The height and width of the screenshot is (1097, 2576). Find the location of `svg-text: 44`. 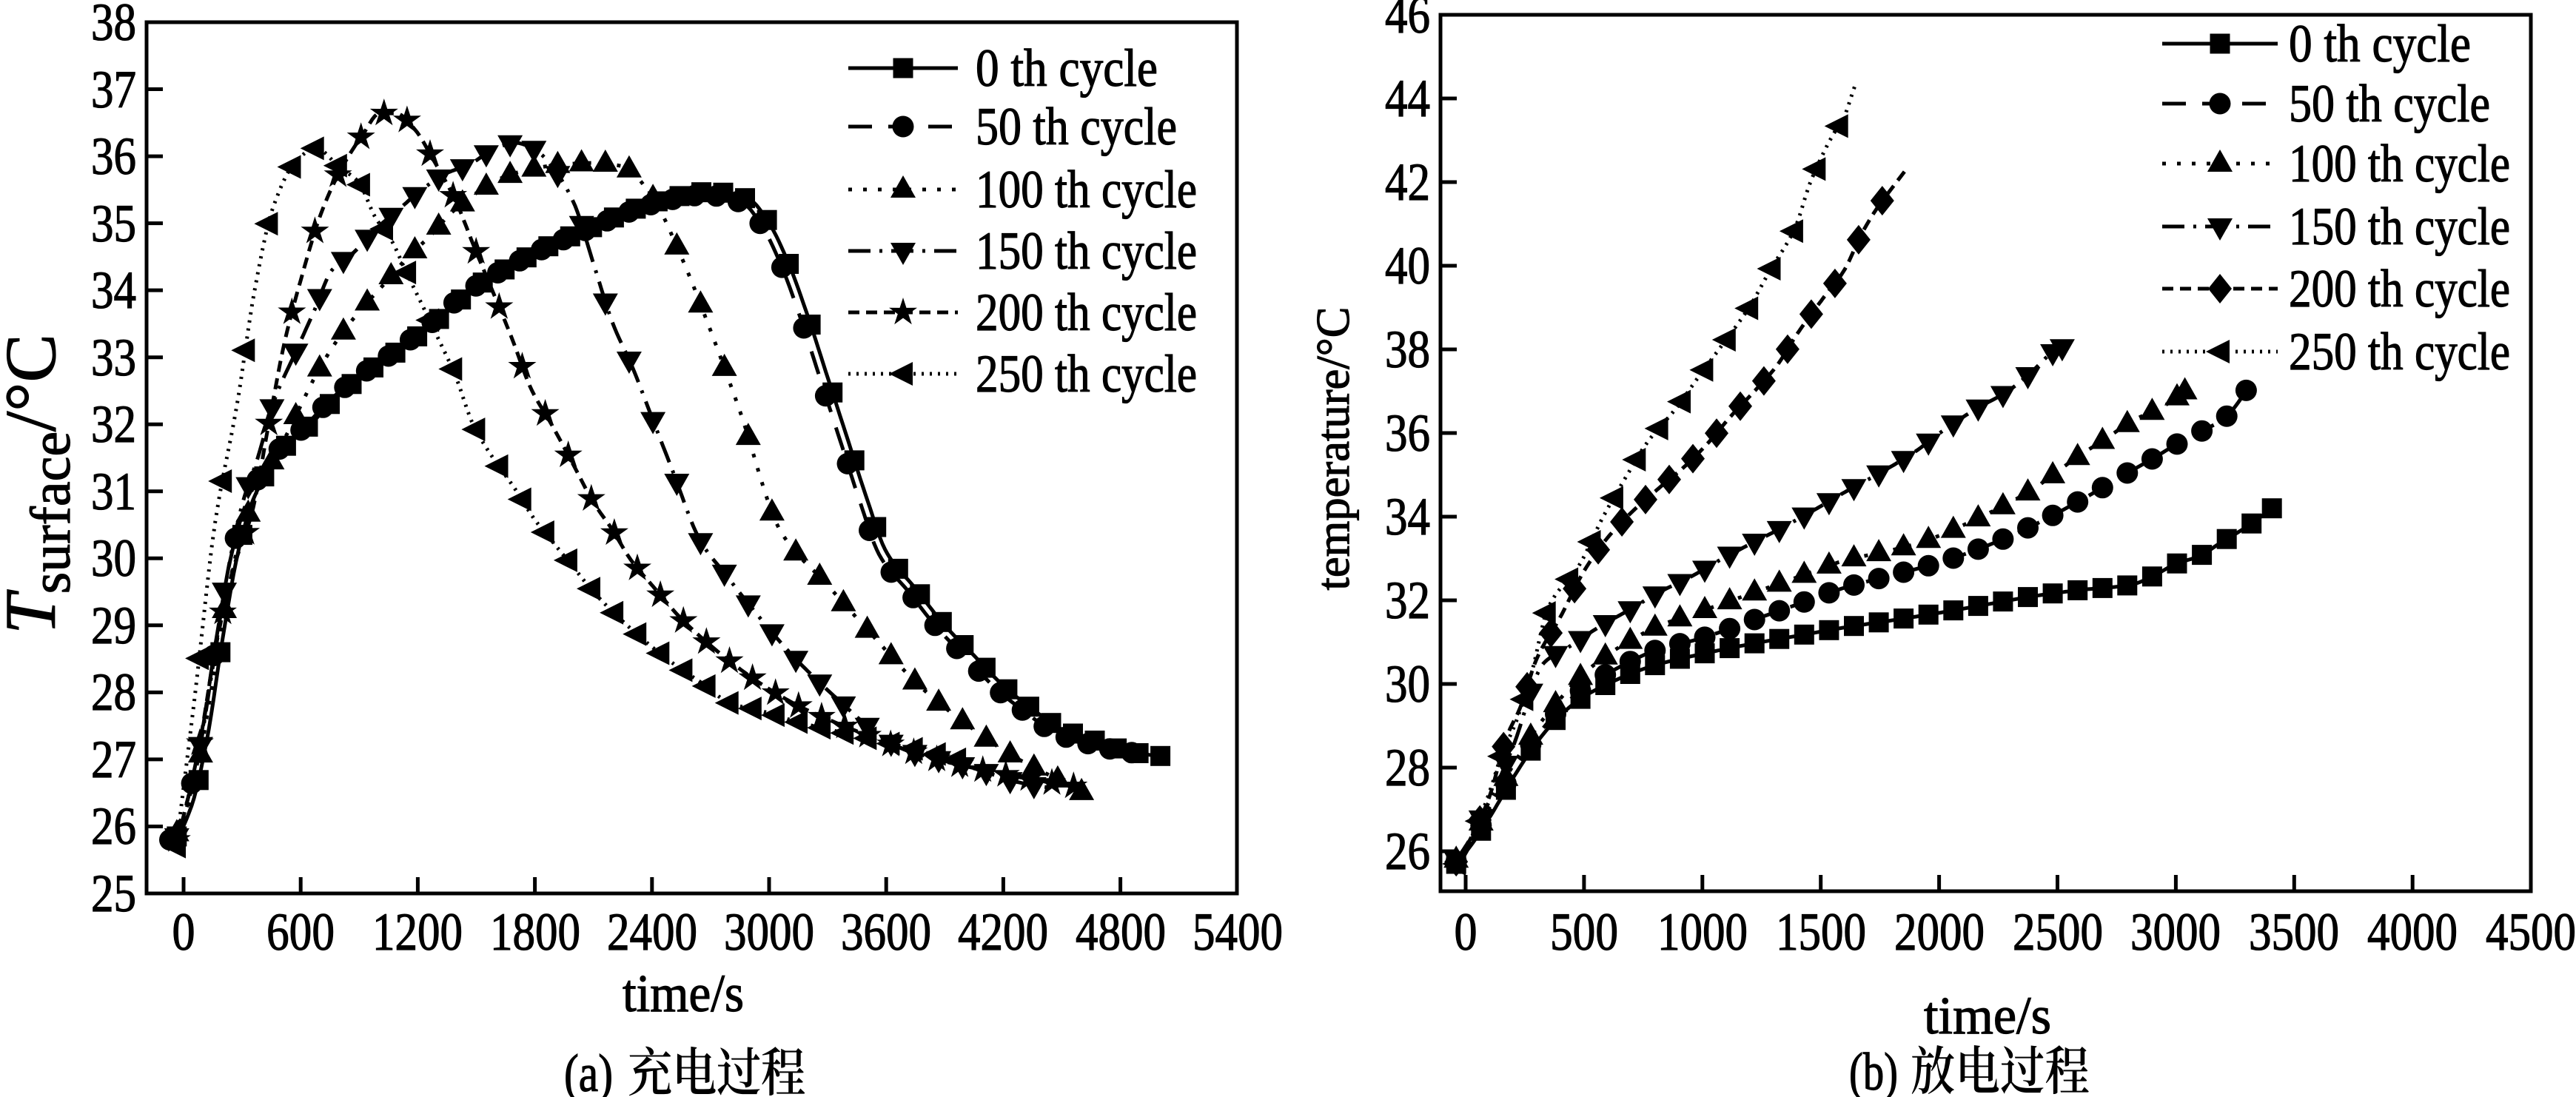

svg-text: 44 is located at coordinates (1407, 99).